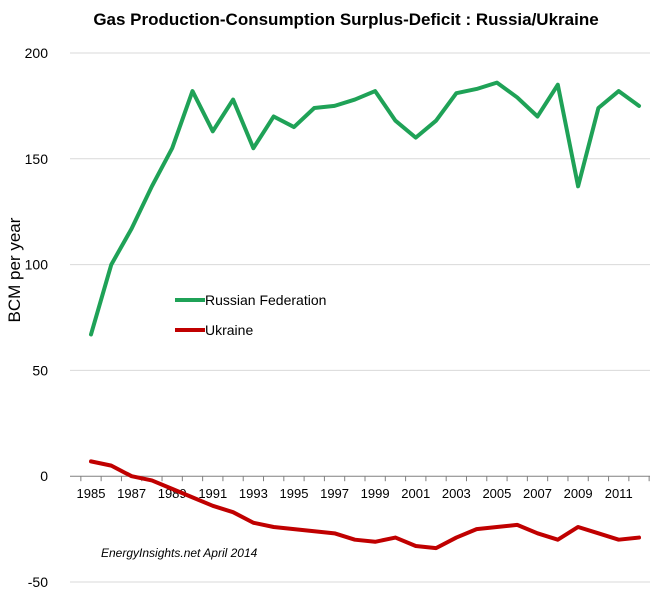 Image resolution: width=665 pixels, height=599 pixels. Describe the element at coordinates (229, 330) in the screenshot. I see `legend-label-ukraine: Ukraine` at that location.